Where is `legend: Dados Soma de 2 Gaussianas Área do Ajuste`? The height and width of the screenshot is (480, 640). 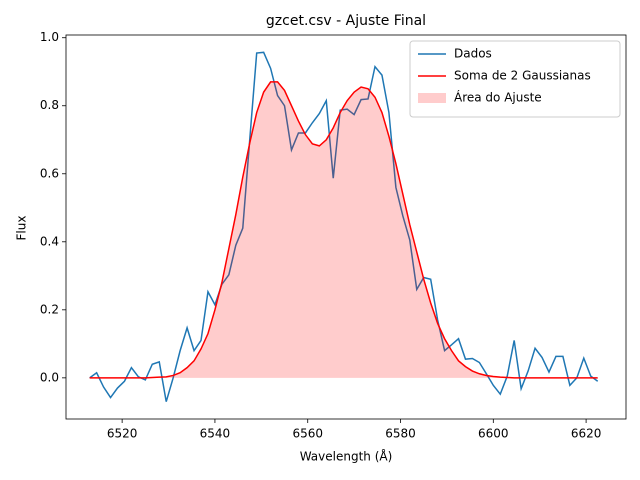 legend: Dados Soma de 2 Gaussianas Área do Ajuste is located at coordinates (515, 79).